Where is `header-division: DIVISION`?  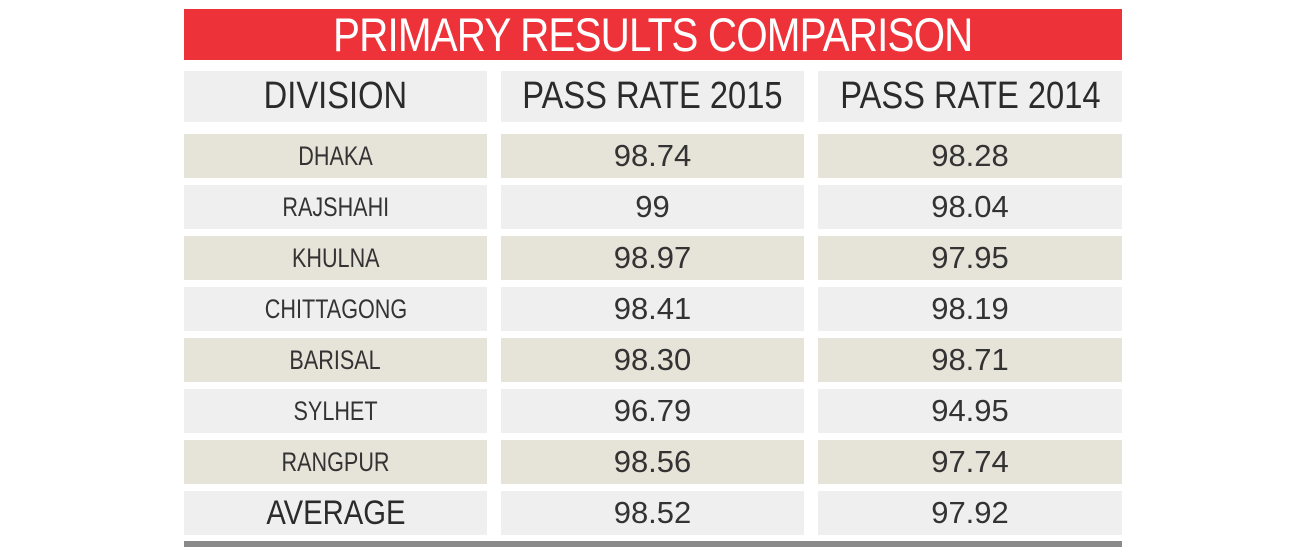
header-division: DIVISION is located at coordinates (335, 96).